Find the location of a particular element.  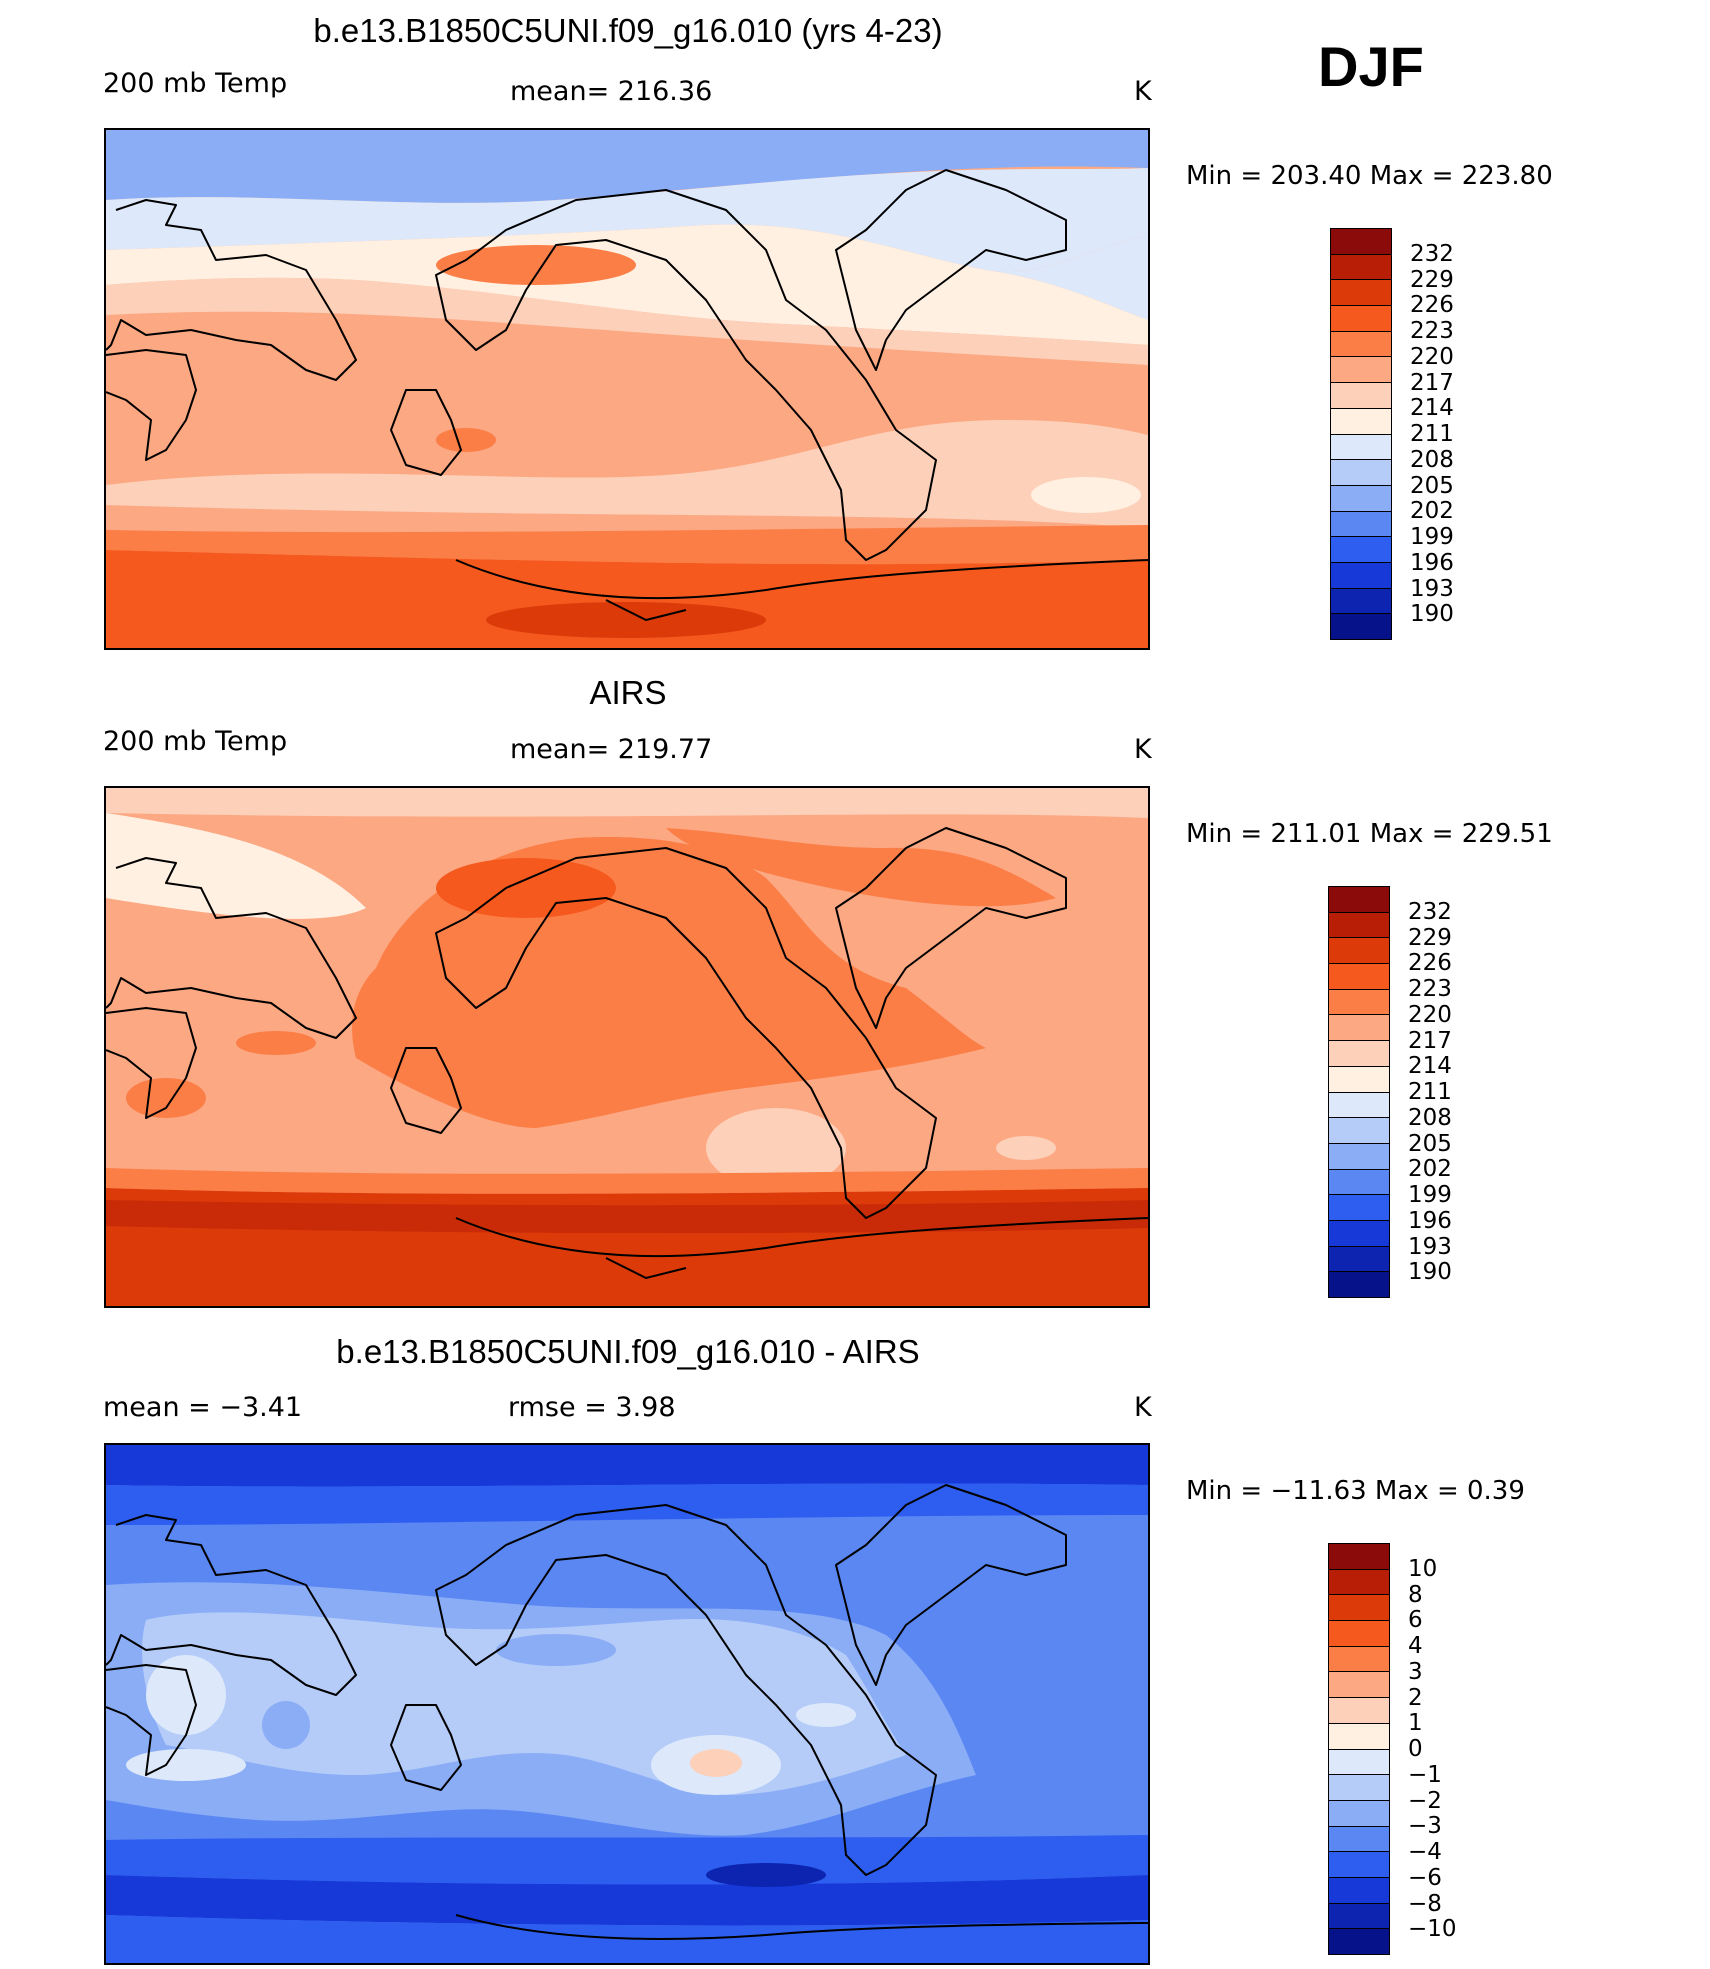

colorbar-label: 8 is located at coordinates (1415, 1594).